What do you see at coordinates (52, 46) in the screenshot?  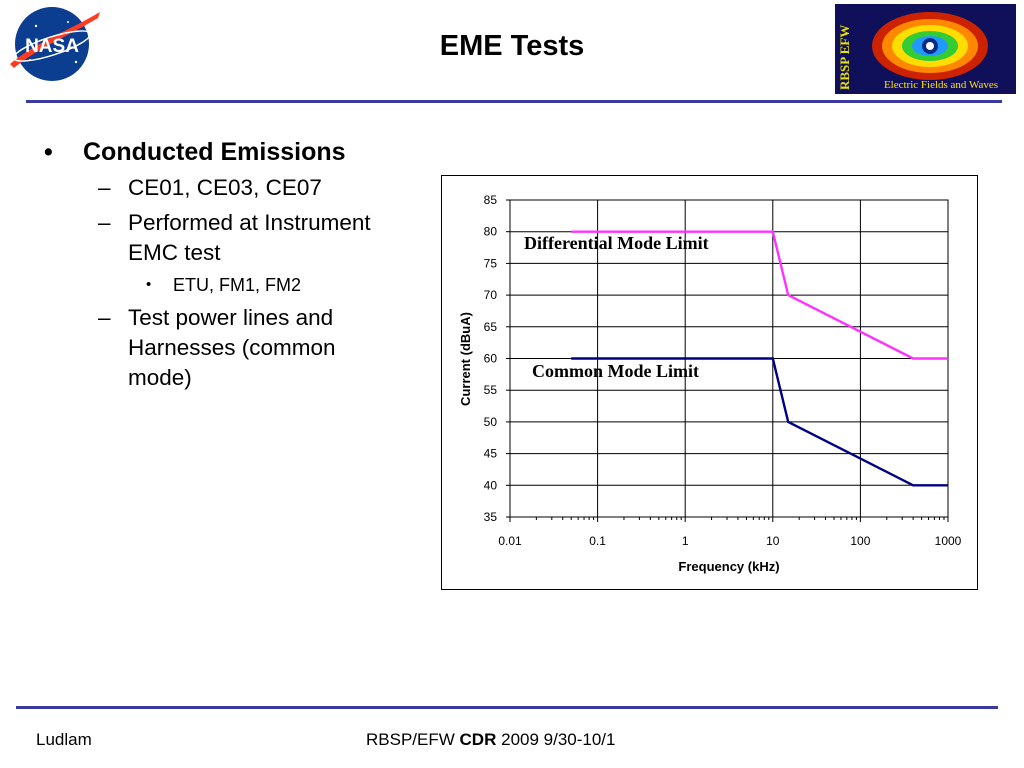 I see `nasa-wordmark: NASA` at bounding box center [52, 46].